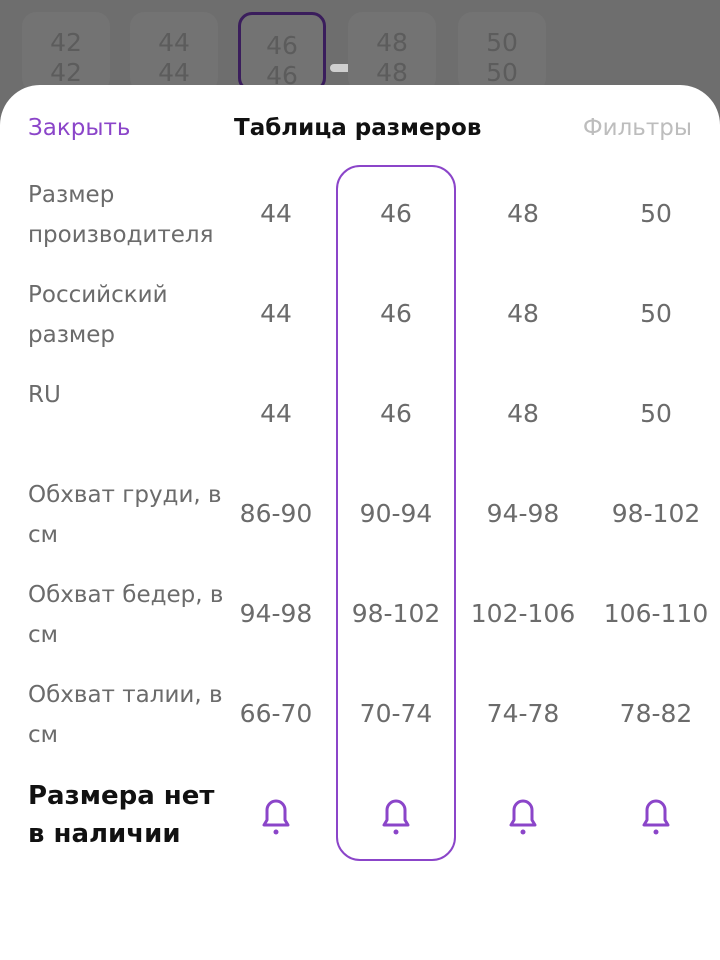 The image size is (720, 960). Describe the element at coordinates (121, 815) in the screenshot. I see `not-available-label: Размера нет в наличии` at that location.